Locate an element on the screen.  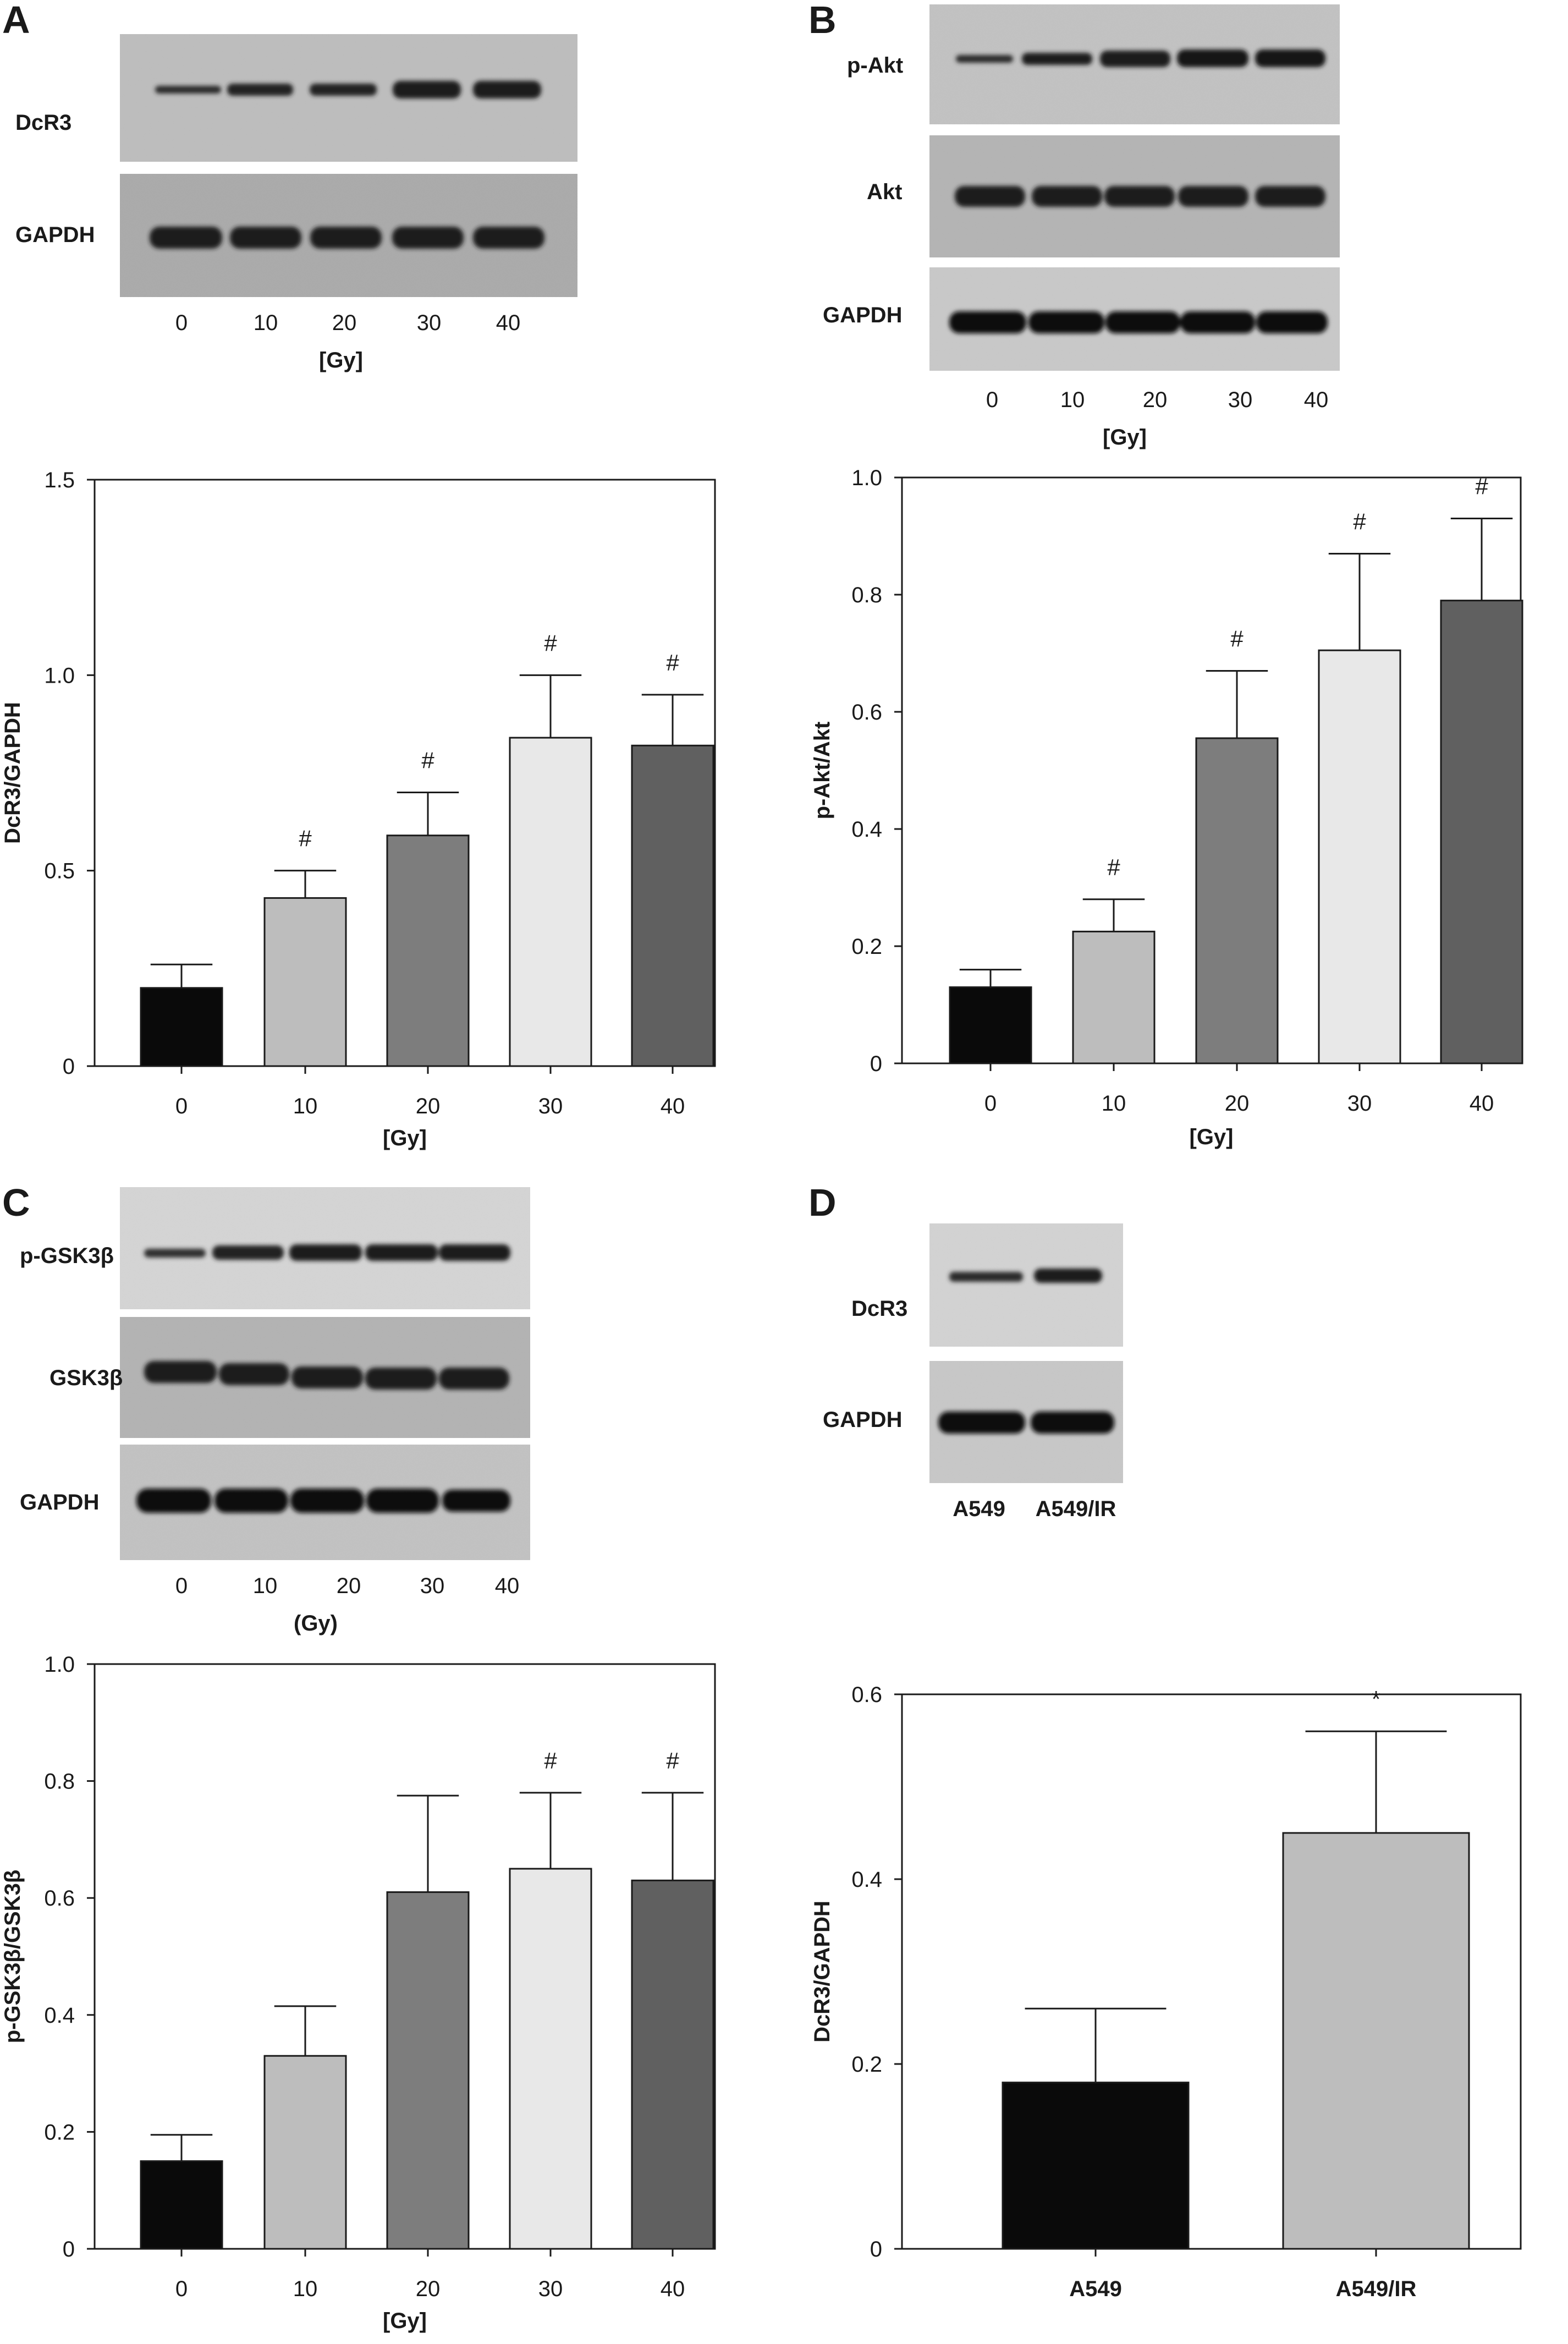
x-tick-label: A549/IR is located at coordinates (1377, 2289).